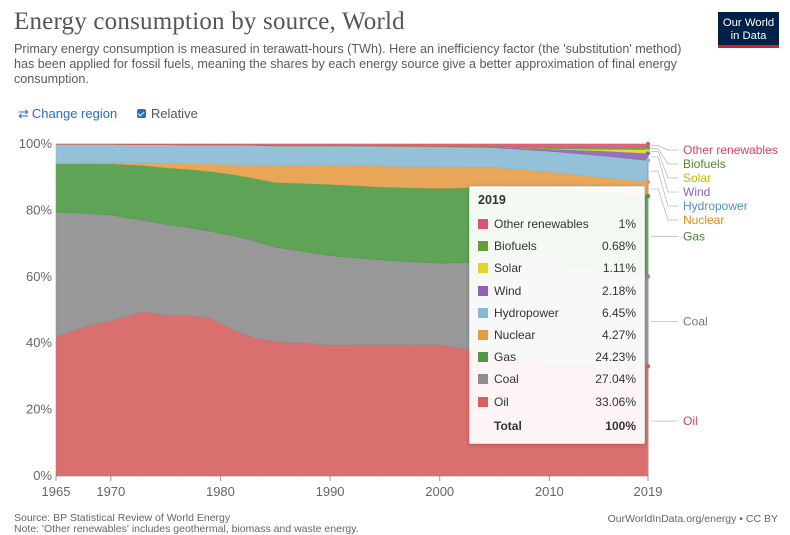  What do you see at coordinates (56, 491) in the screenshot?
I see `x-tick-label: 1965` at bounding box center [56, 491].